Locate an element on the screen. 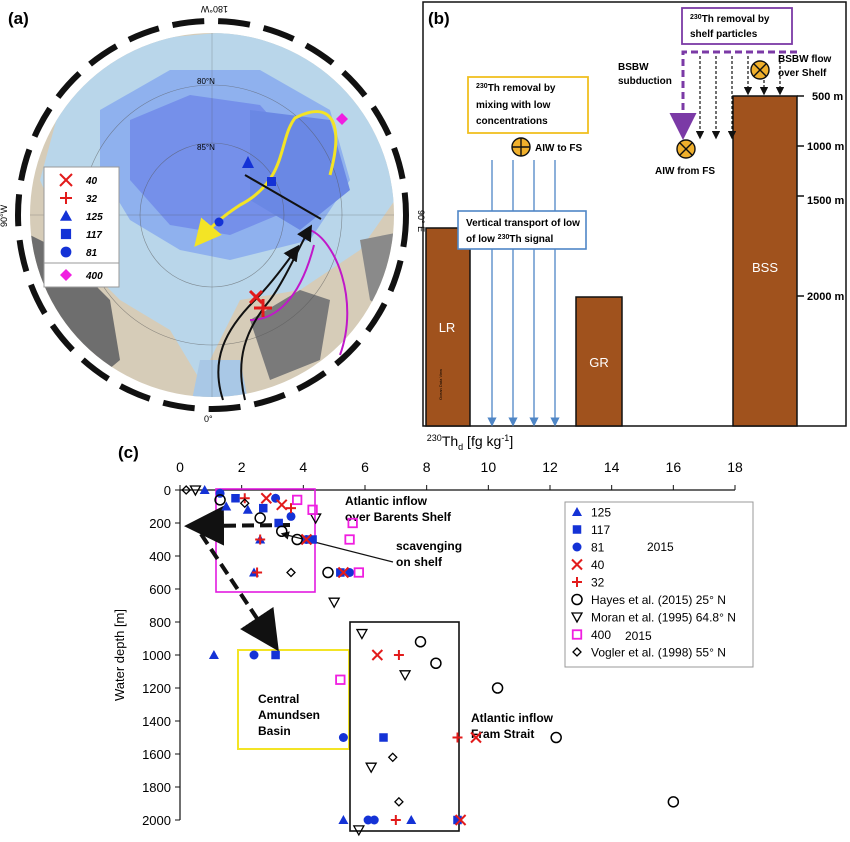 Image resolution: width=850 pixels, height=842 pixels. ridge-bss-label: BSS is located at coordinates (765, 267).